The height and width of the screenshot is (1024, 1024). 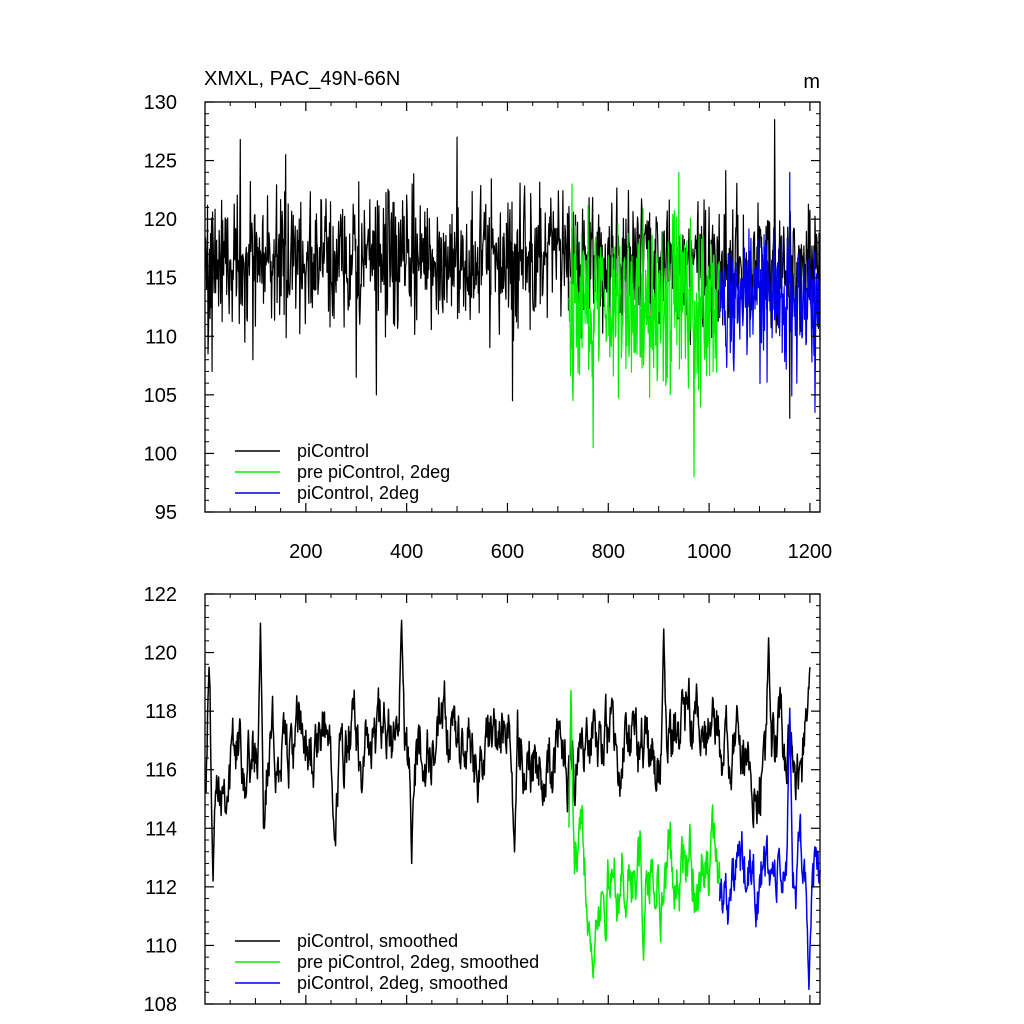 I want to click on legend-label: piControl, so click(x=333, y=451).